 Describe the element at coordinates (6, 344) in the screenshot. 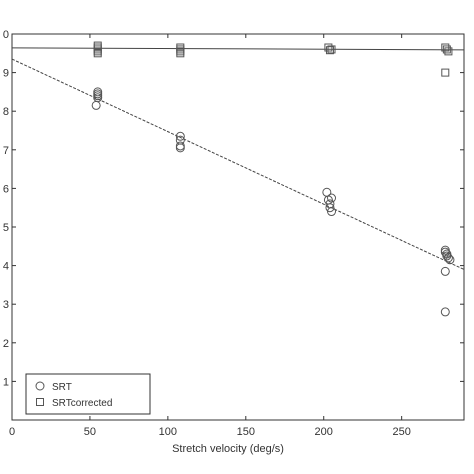

I see `y-tick-label: 2` at that location.